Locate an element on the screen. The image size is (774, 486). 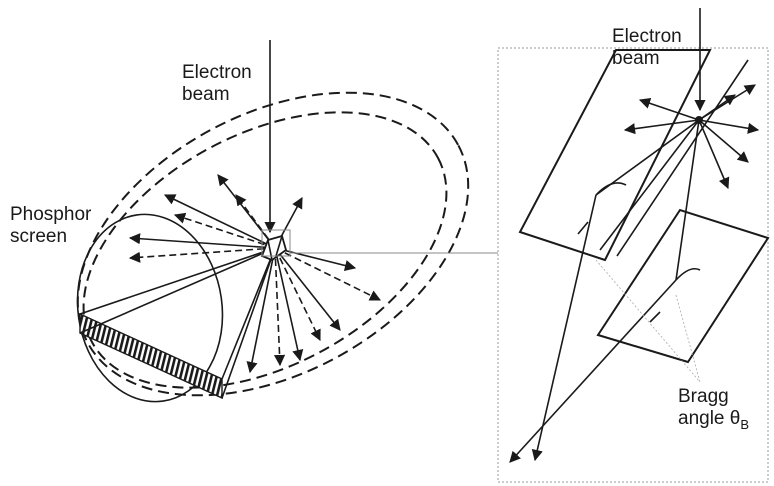
bragg-angle-label: Bragg angle θB is located at coordinates (714, 409).